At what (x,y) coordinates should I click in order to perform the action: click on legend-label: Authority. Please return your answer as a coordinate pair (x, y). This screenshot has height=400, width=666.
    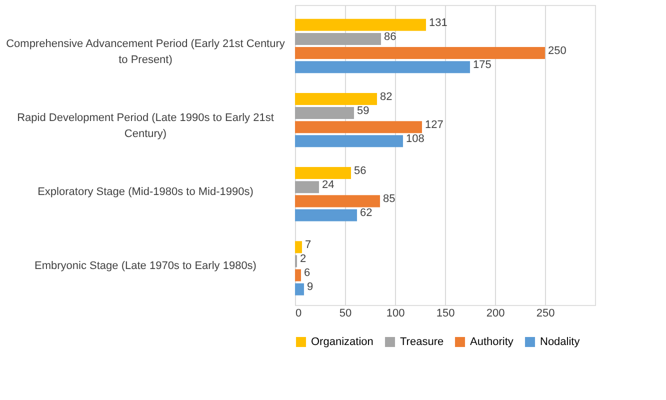
    Looking at the image, I should click on (492, 342).